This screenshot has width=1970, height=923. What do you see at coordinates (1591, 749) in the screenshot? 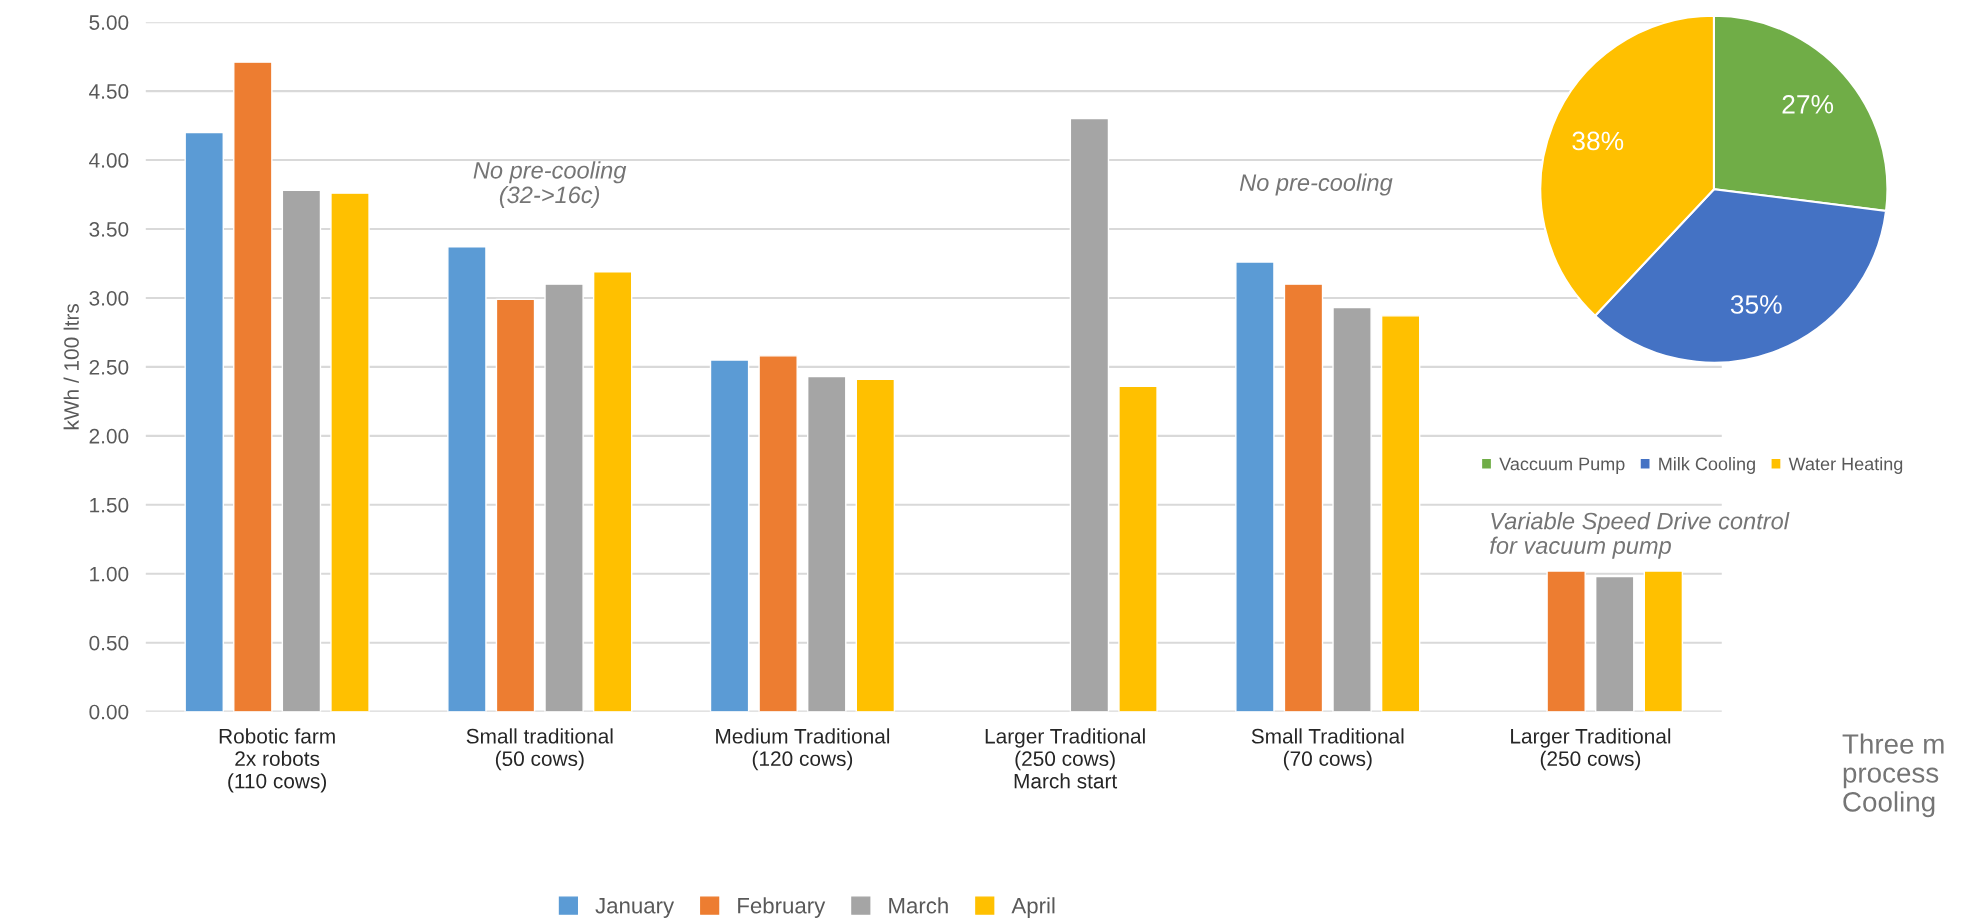
I see `x-tick-label: Larger Traditional (250 cows)` at bounding box center [1591, 749].